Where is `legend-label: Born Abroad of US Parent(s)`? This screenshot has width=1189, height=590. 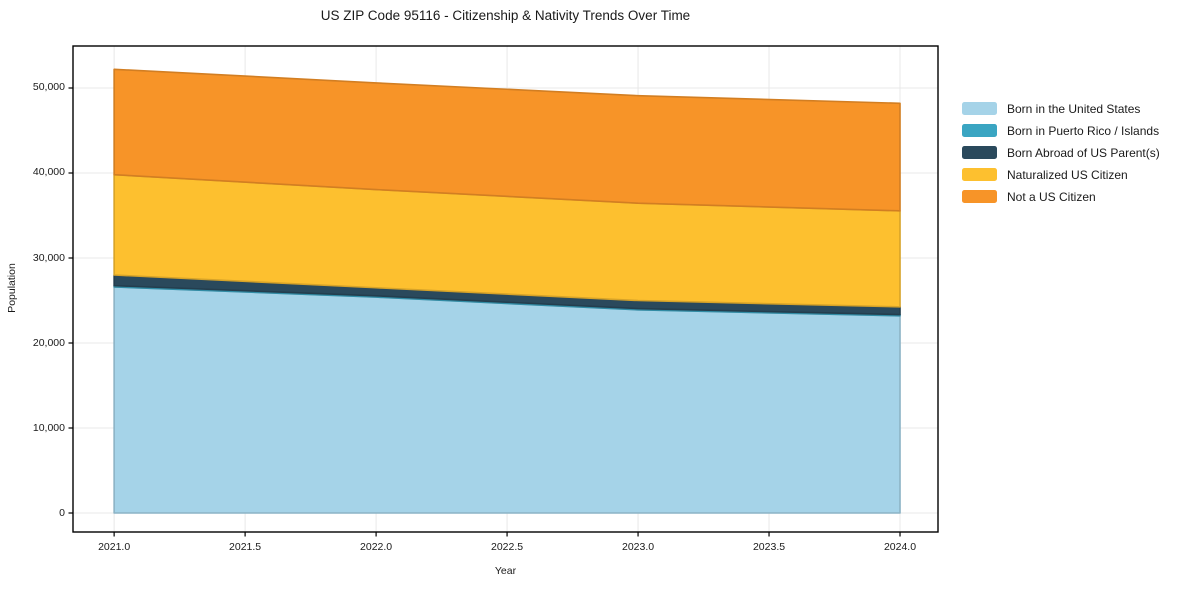
legend-label: Born Abroad of US Parent(s) is located at coordinates (1083, 152).